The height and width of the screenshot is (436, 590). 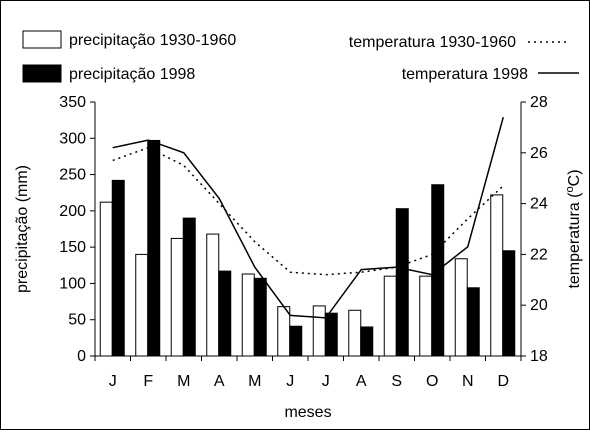 I want to click on y-left-tick-label: 50, so click(x=77, y=320).